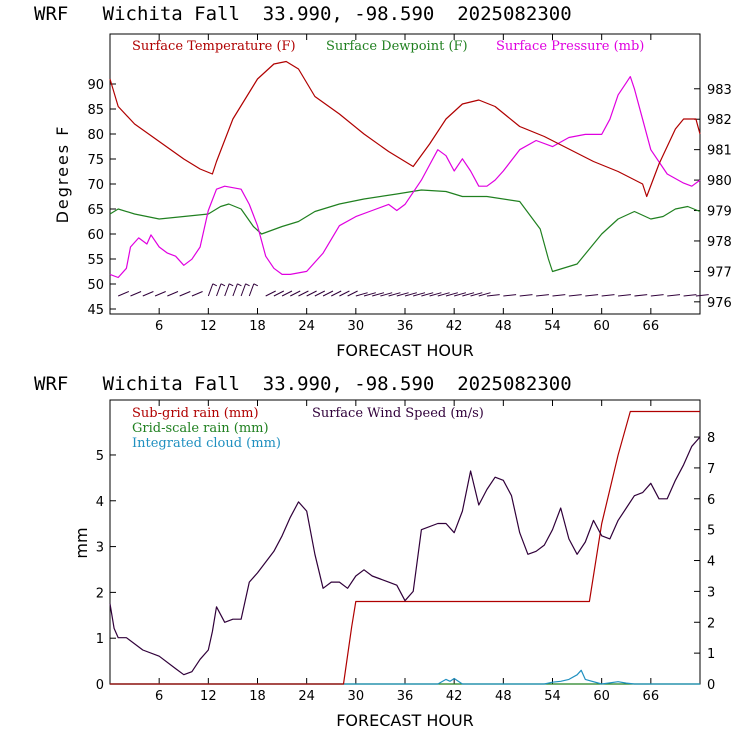 The image size is (740, 740). What do you see at coordinates (719, 90) in the screenshot?
I see `y2-tick-label: 983` at bounding box center [719, 90].